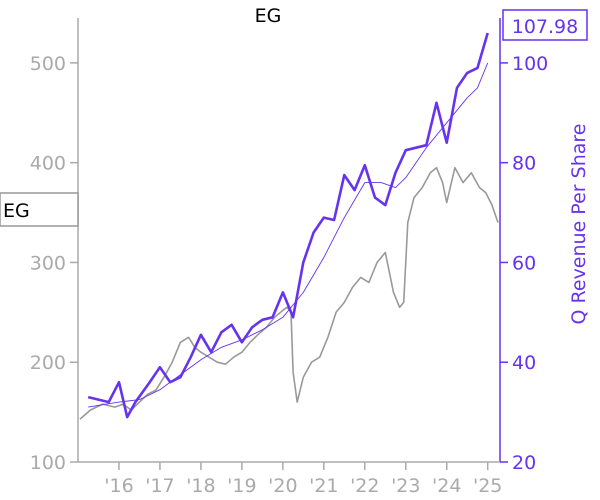 The image size is (600, 500). What do you see at coordinates (200, 486) in the screenshot?
I see `x-axis-tick-label: '18` at bounding box center [200, 486].